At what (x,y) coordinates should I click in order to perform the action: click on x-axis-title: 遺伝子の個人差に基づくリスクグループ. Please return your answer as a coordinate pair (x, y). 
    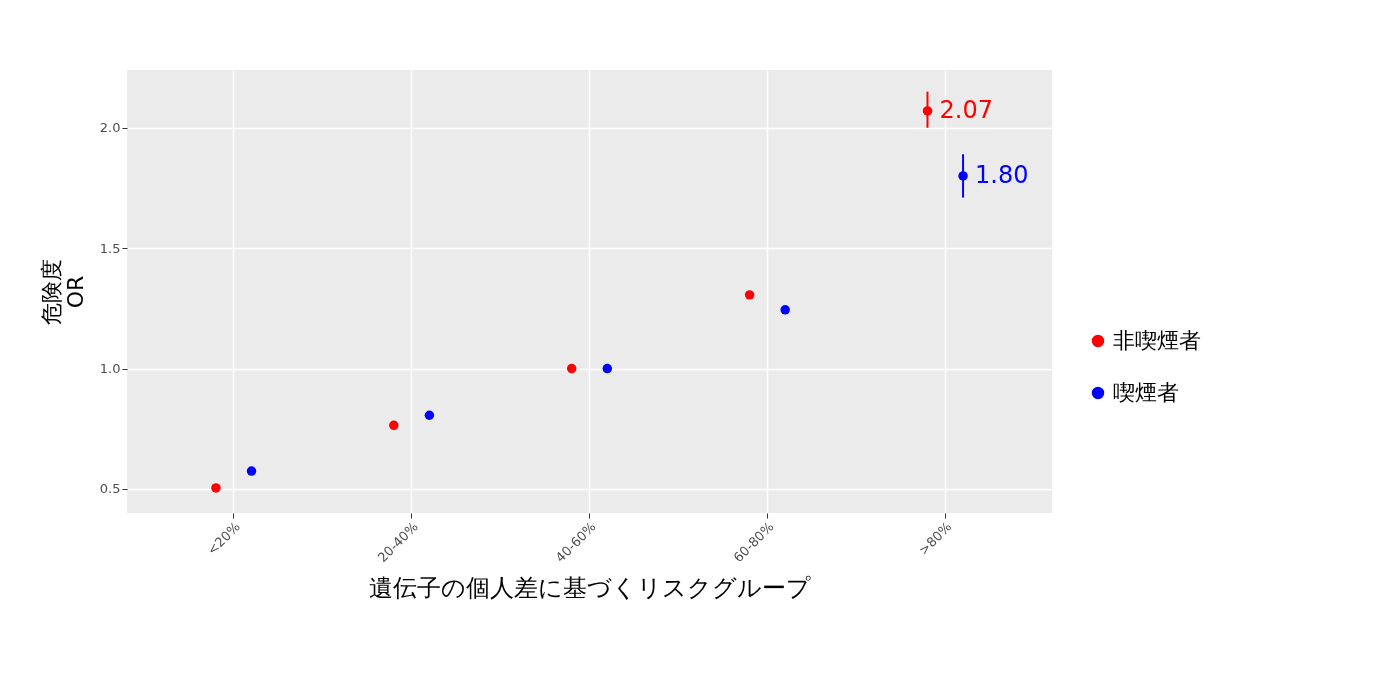
    Looking at the image, I should click on (590, 588).